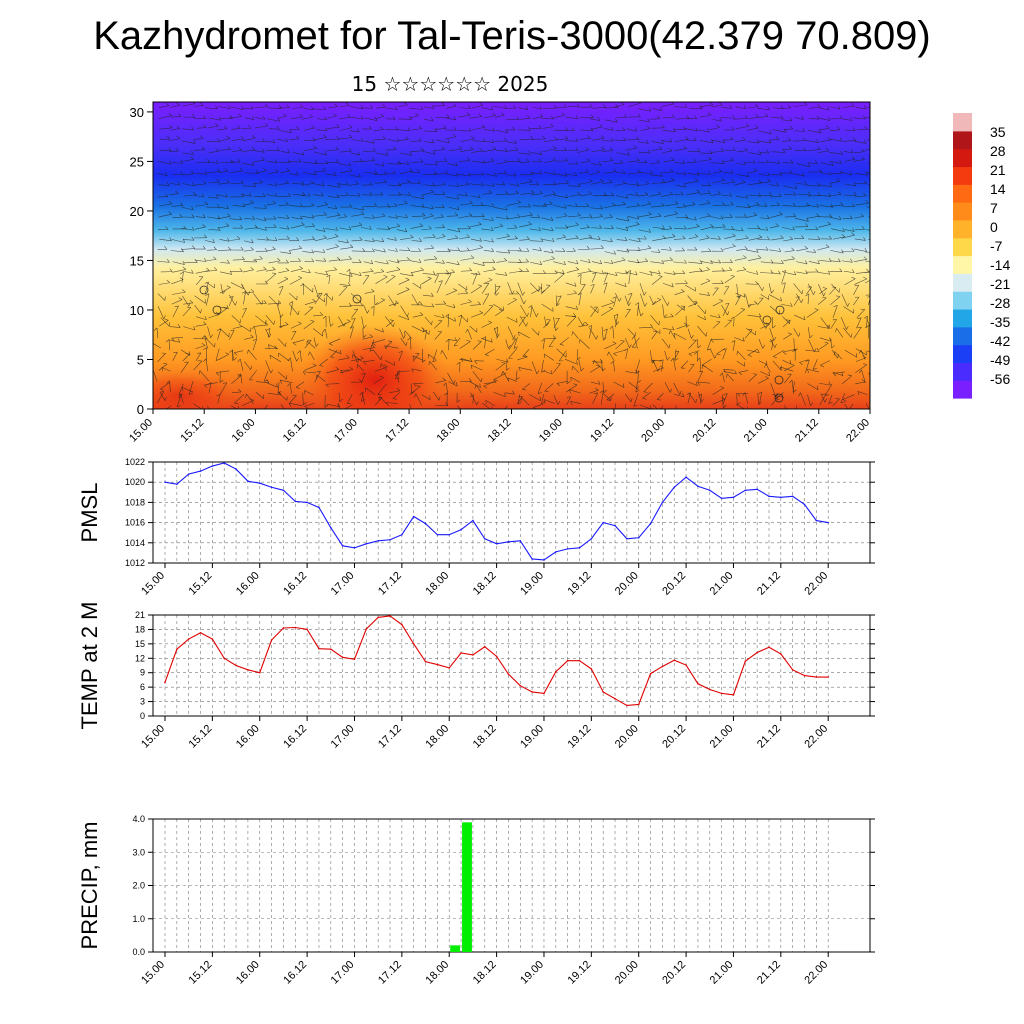 This screenshot has height=1024, width=1024. I want to click on y-tick-label: 9, so click(142, 673).